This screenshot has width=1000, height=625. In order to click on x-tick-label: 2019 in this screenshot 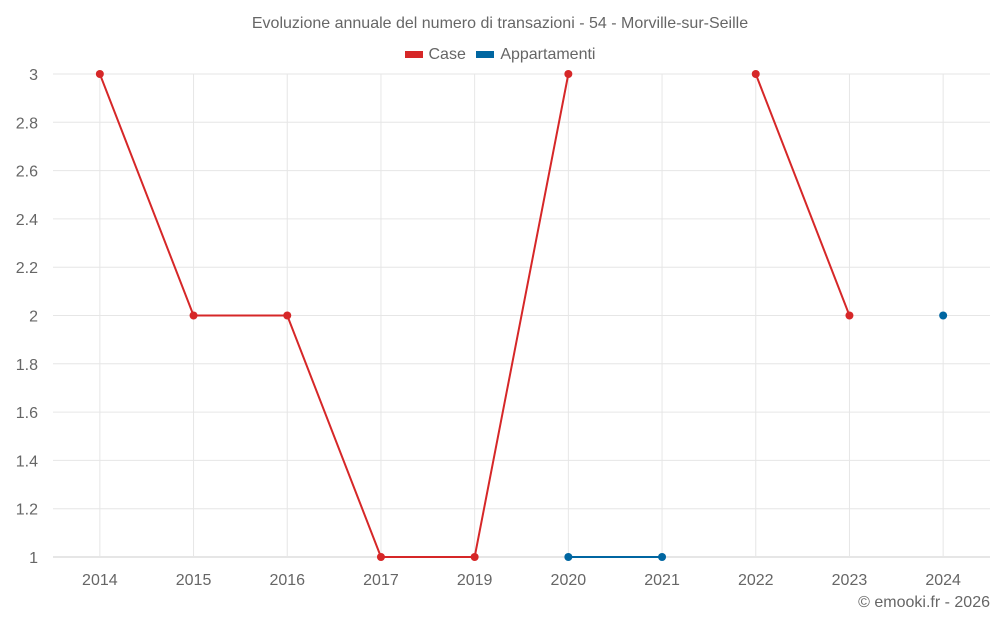, I will do `click(475, 580)`.